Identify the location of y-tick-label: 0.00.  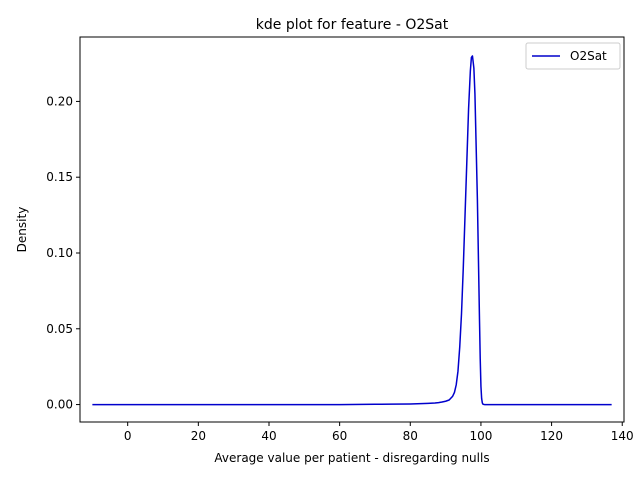
(59, 405).